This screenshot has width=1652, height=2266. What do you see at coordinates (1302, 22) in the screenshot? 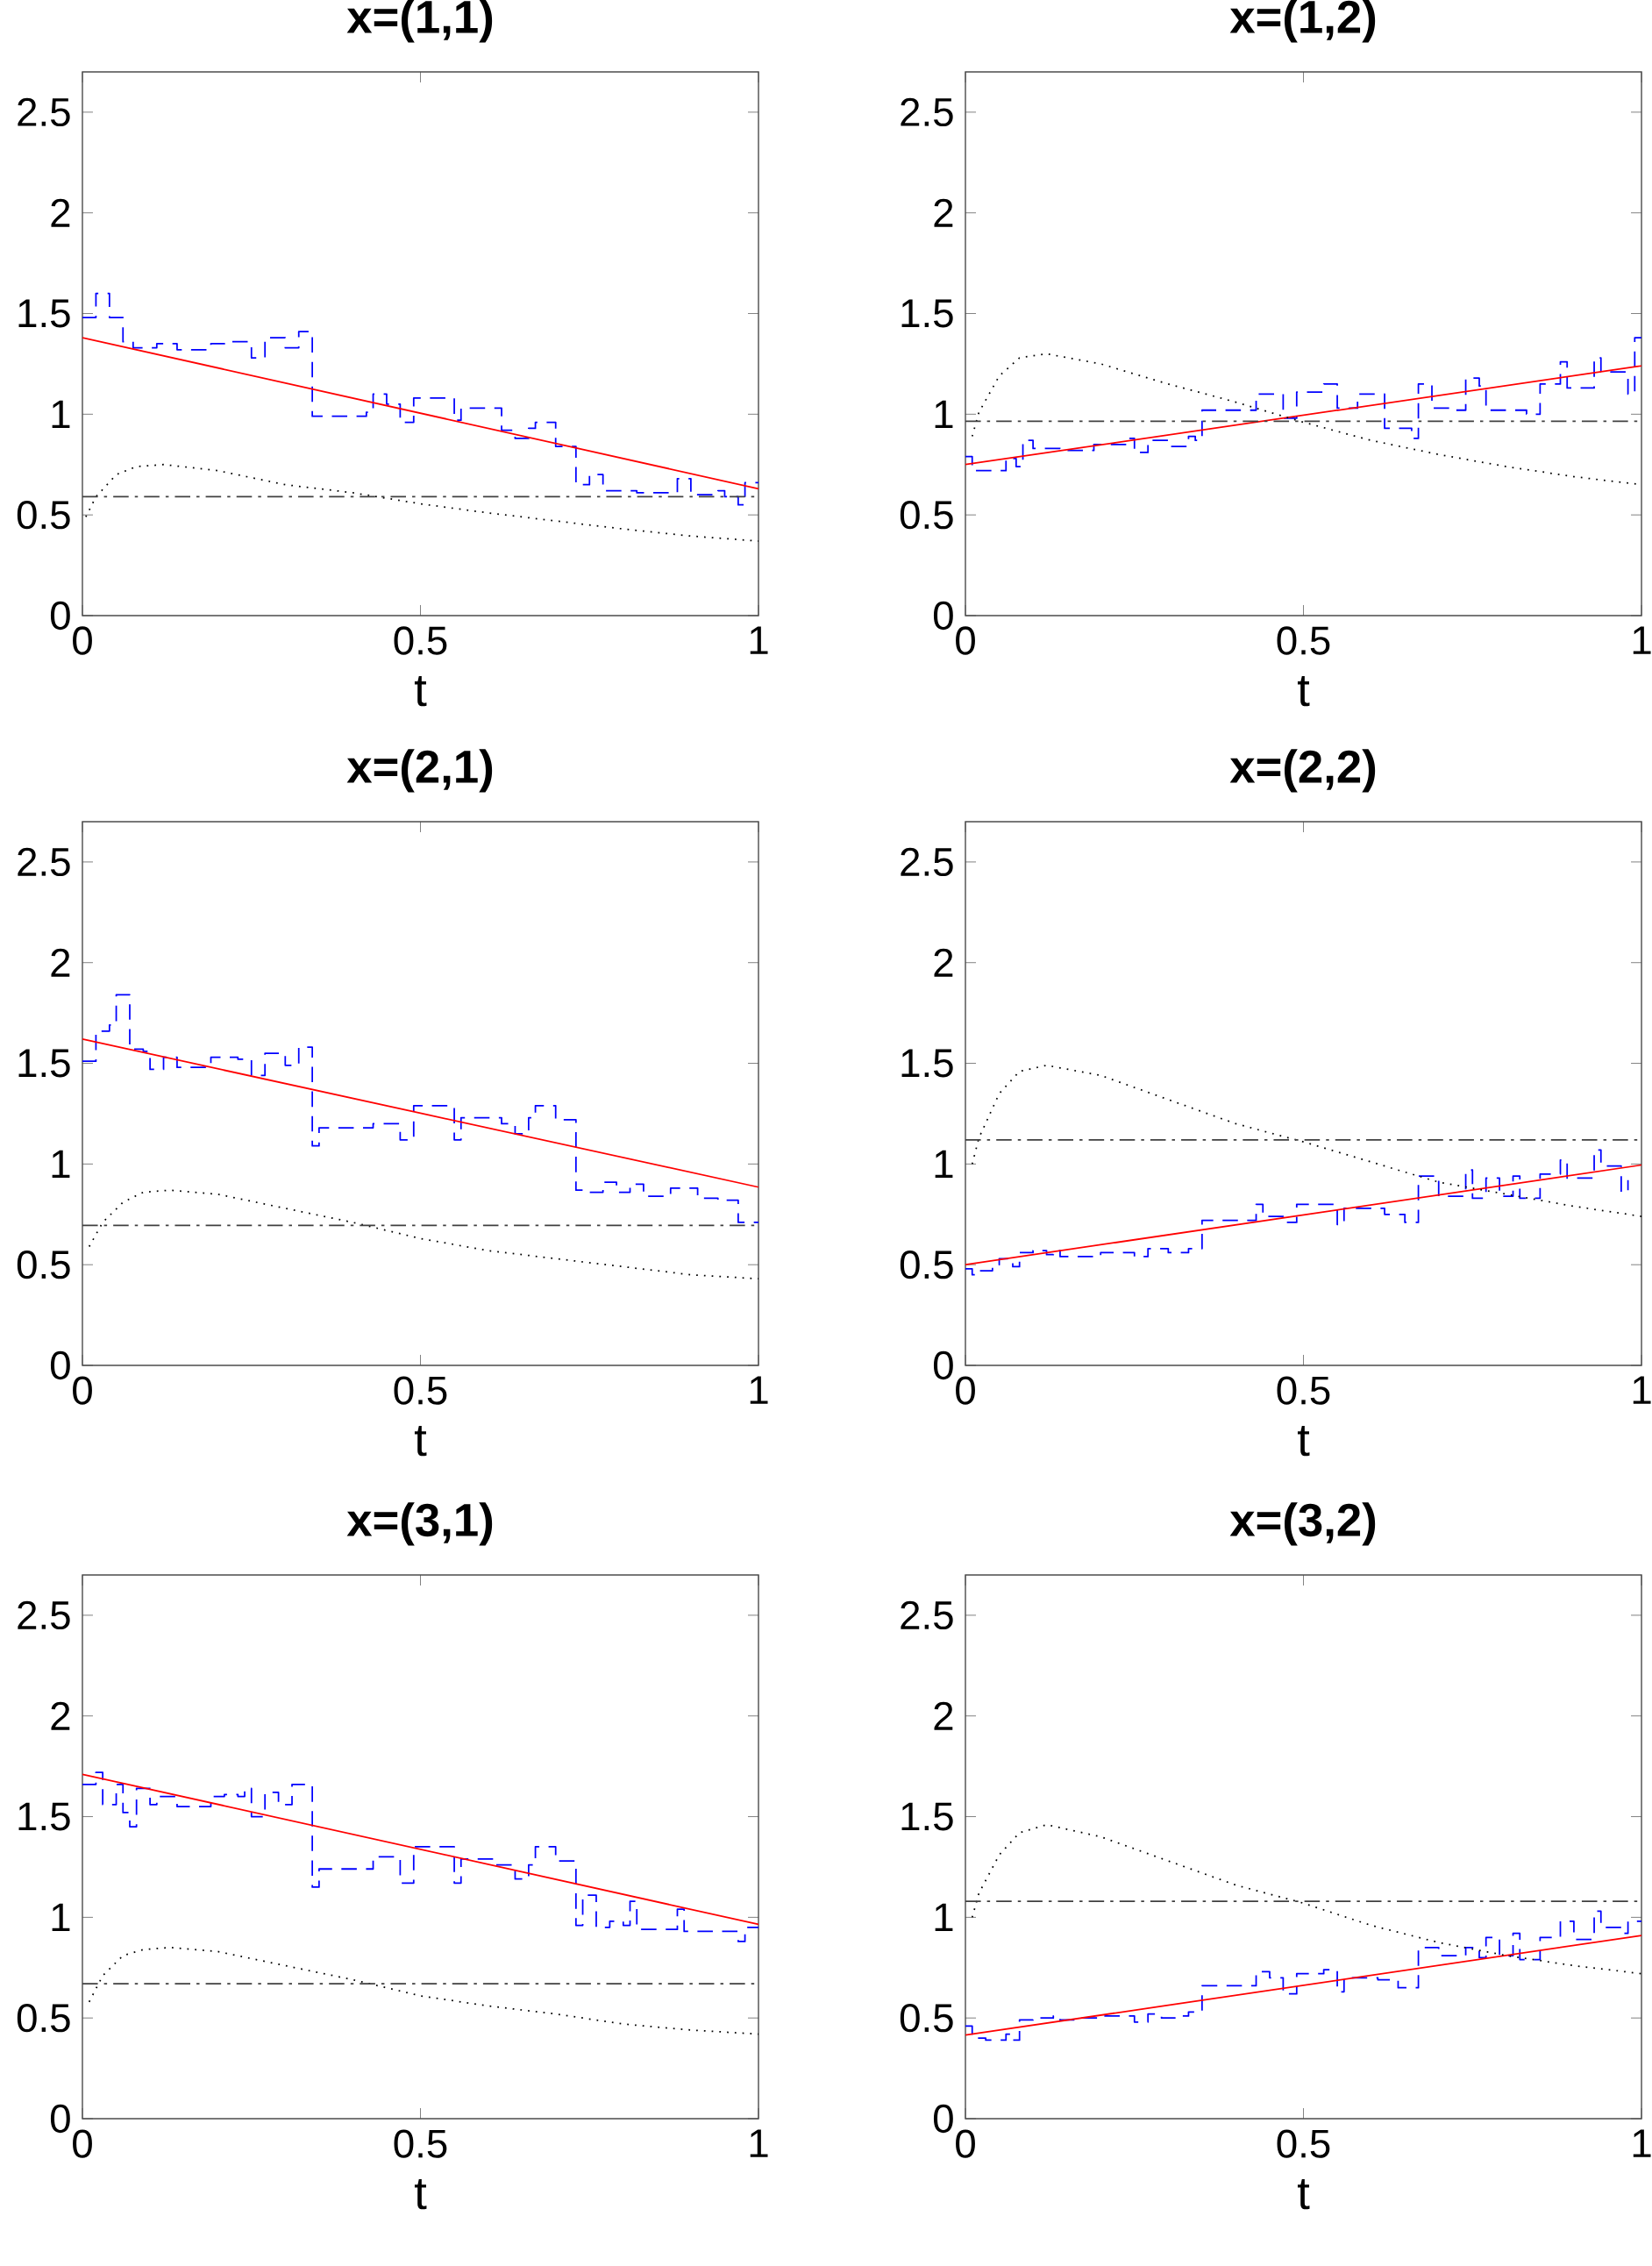
I see `chart-title: x=(1,2)` at bounding box center [1302, 22].